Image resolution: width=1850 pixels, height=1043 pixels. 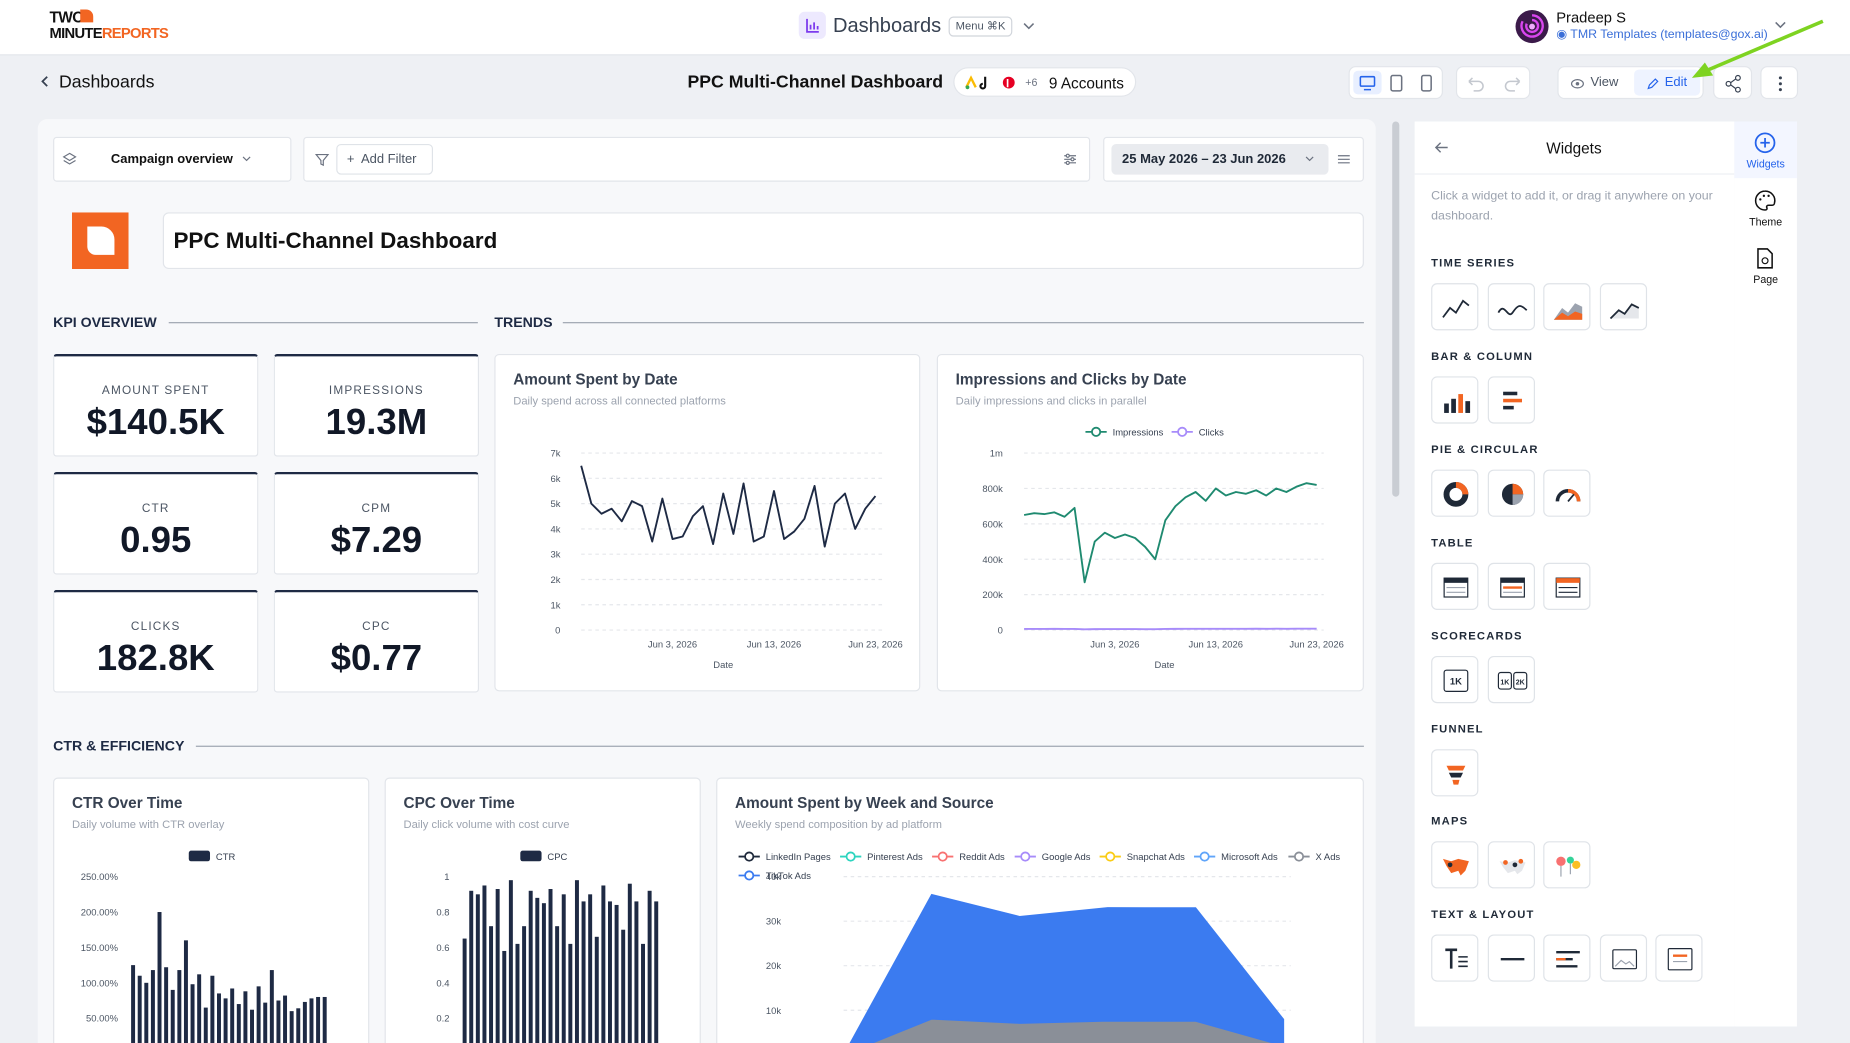 I want to click on filter-settings, so click(x=1070, y=159).